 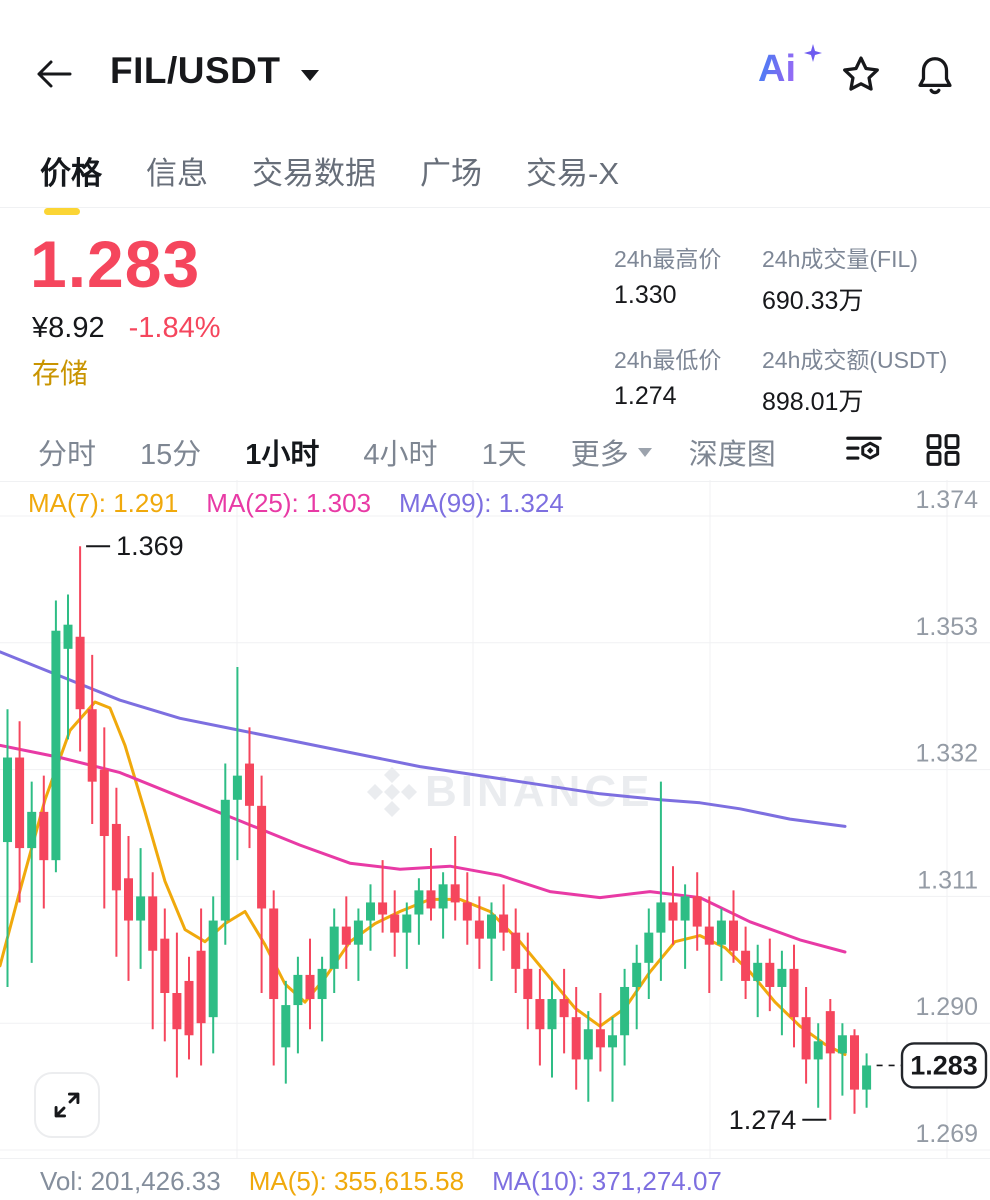 I want to click on binance-watermark-text: BINANCE, so click(x=539, y=791).